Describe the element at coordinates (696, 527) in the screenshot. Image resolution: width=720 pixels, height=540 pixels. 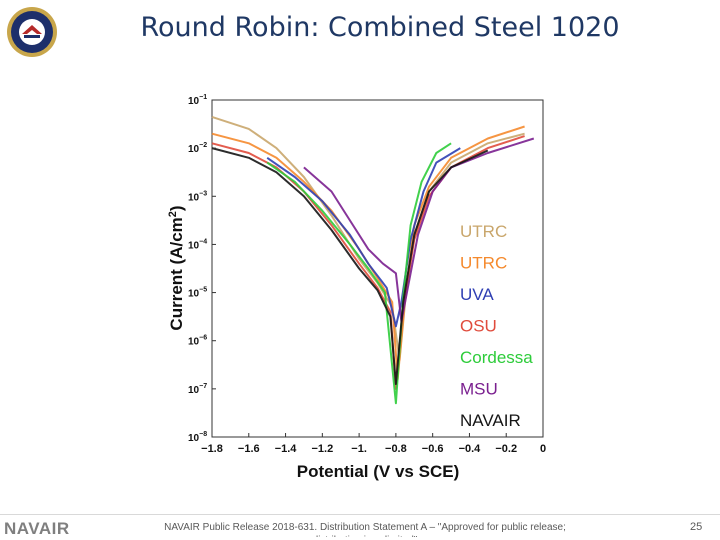
I see `page-number: 25` at that location.